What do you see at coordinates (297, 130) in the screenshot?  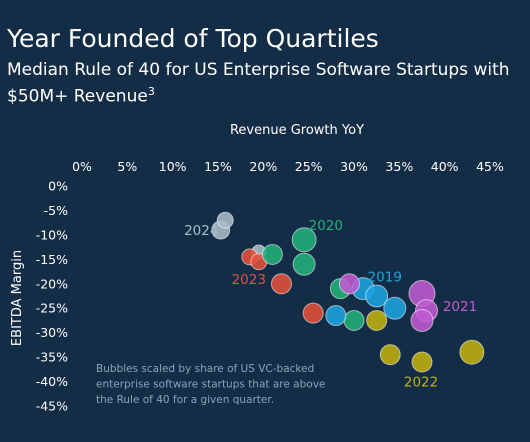 I see `x-axis-title: Revenue Growth YoY` at bounding box center [297, 130].